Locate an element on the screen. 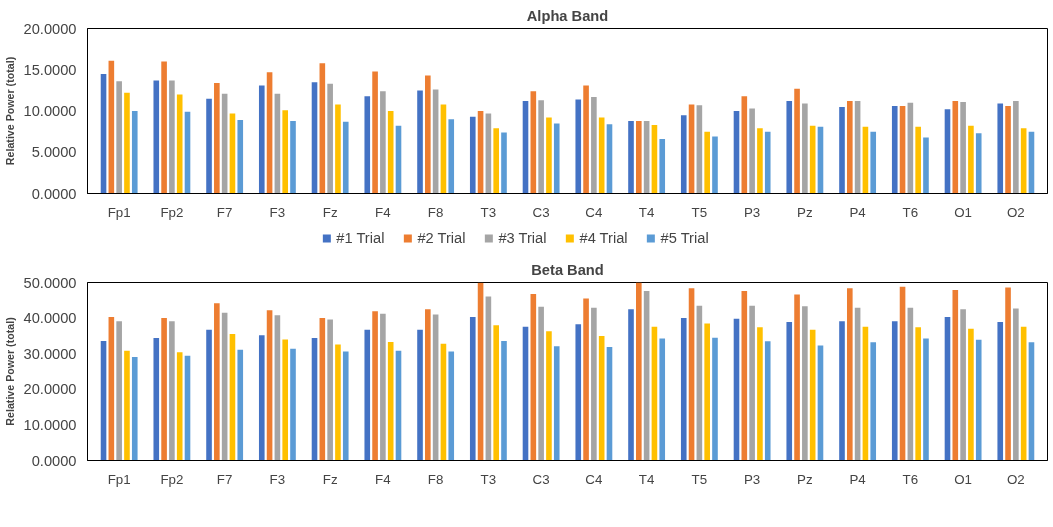 This screenshot has width=1053, height=527. y-axis-title: Relative Power (total) is located at coordinates (9, 111).